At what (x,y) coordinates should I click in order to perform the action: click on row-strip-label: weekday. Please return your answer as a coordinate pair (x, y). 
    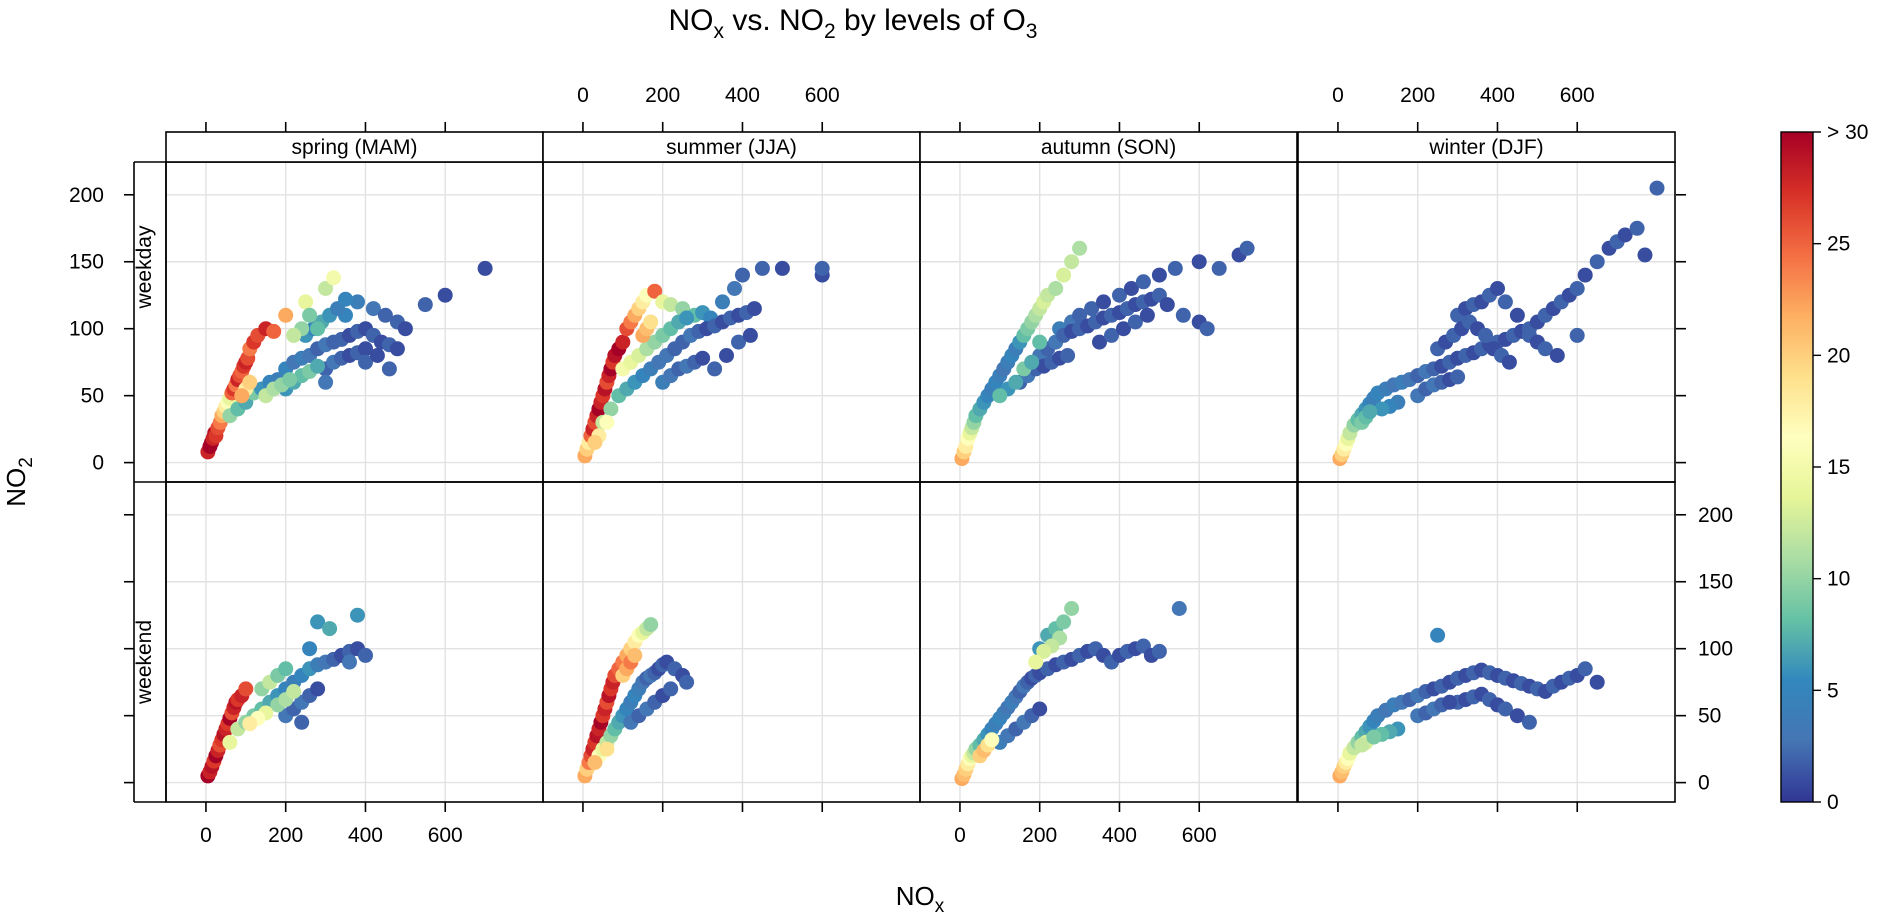
    Looking at the image, I should click on (144, 267).